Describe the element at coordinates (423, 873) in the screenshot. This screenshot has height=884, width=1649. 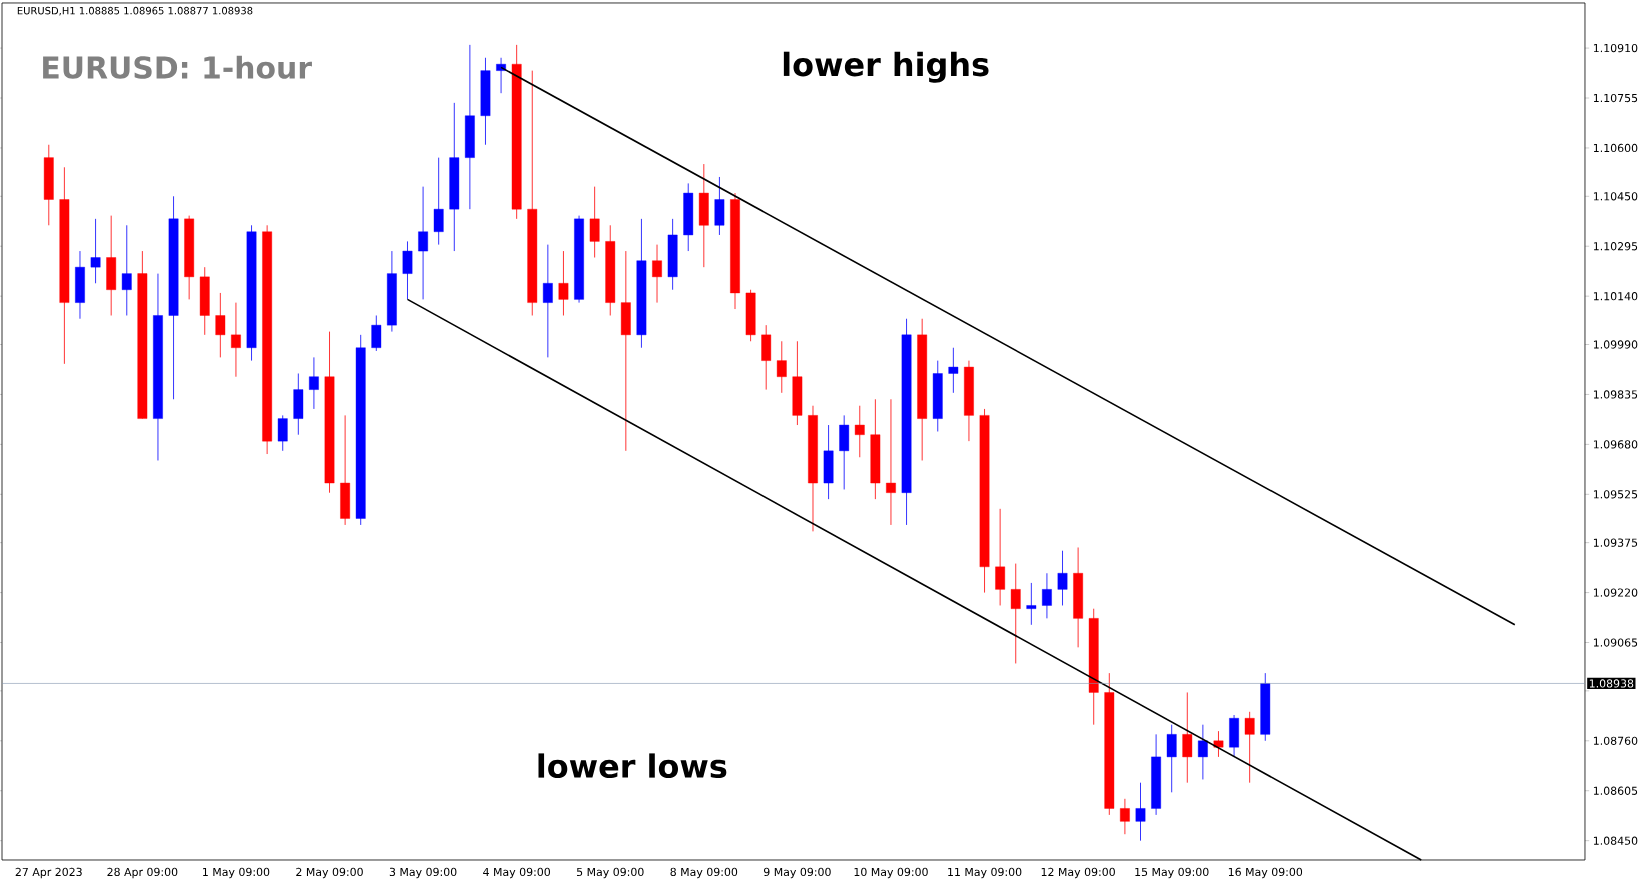
I see `x-tick-label: 3 May 09:00` at that location.